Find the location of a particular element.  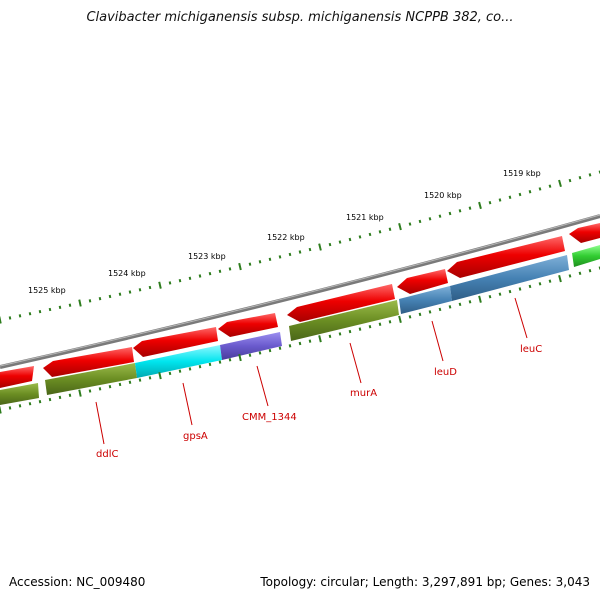

leader-line-murA is located at coordinates (355, 363).